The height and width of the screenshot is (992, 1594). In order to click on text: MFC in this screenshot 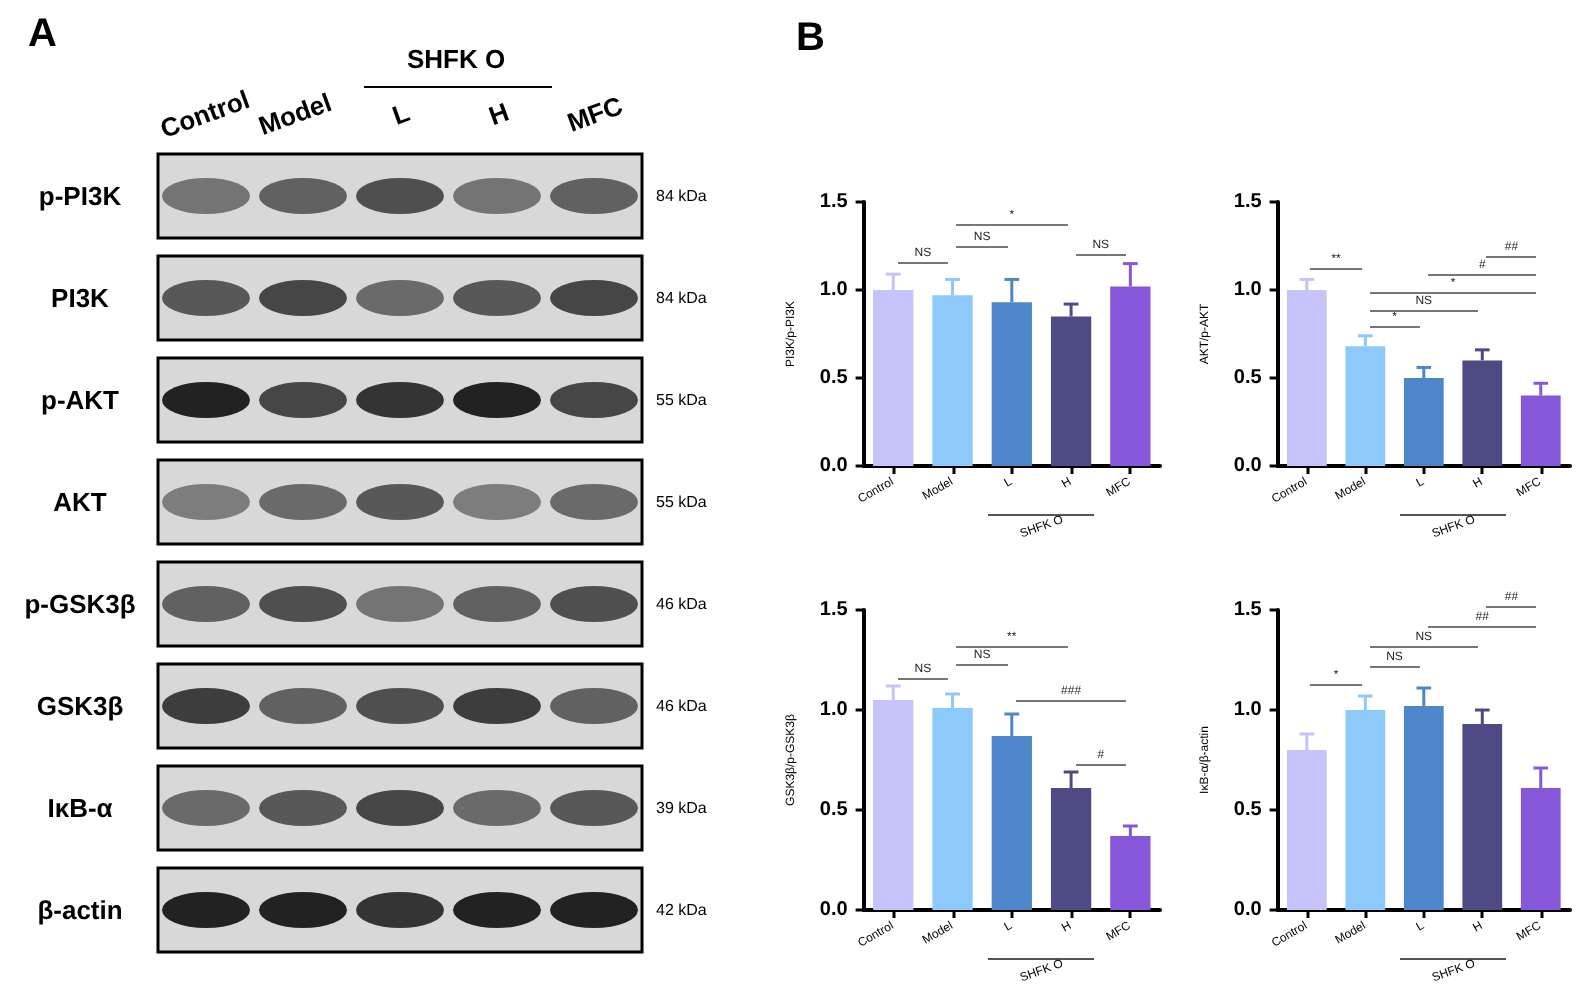, I will do `click(595, 114)`.